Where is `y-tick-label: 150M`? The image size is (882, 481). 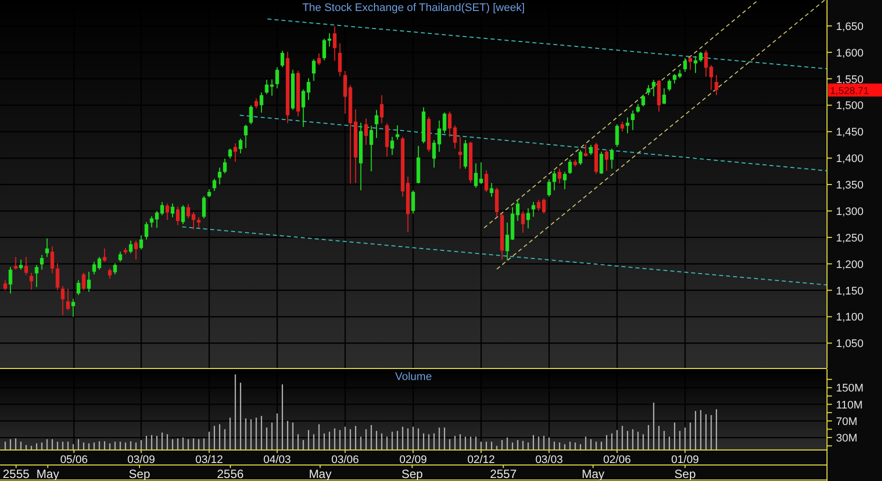 y-tick-label: 150M is located at coordinates (850, 388).